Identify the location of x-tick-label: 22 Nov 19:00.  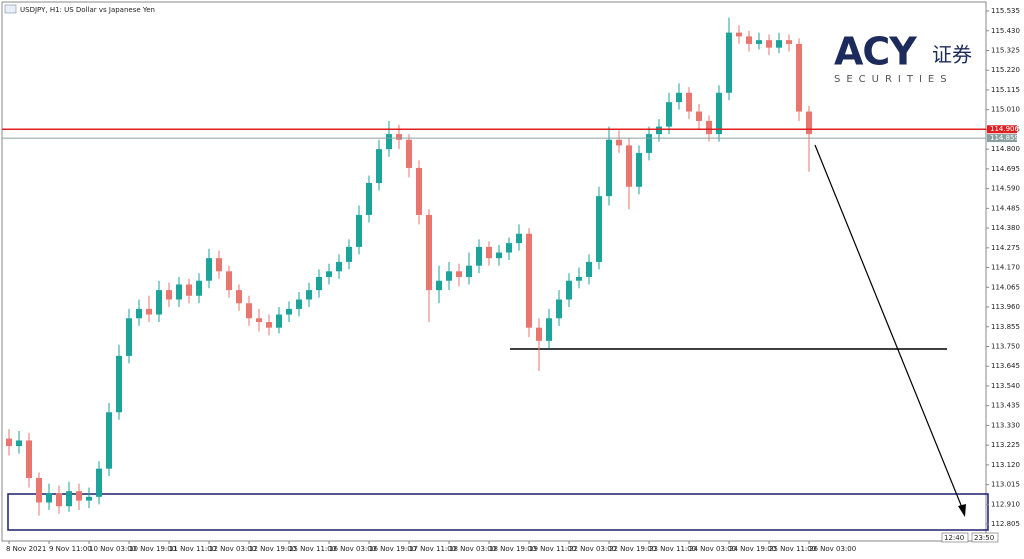
(632, 549).